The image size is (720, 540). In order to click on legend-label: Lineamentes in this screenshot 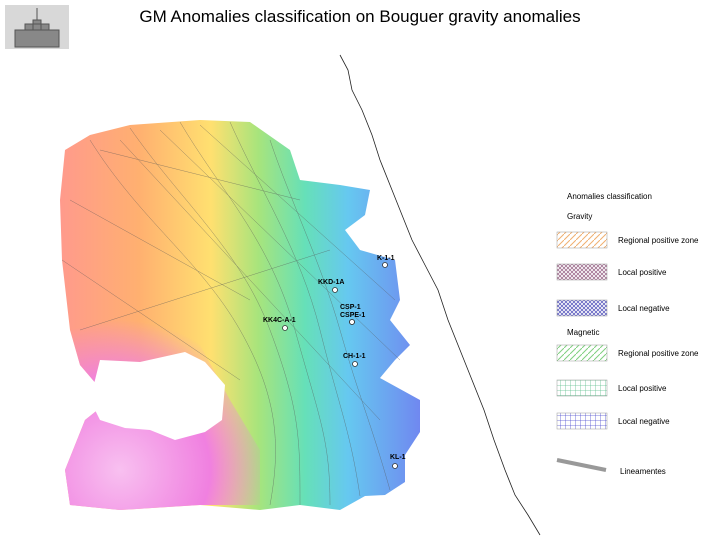, I will do `click(643, 471)`.